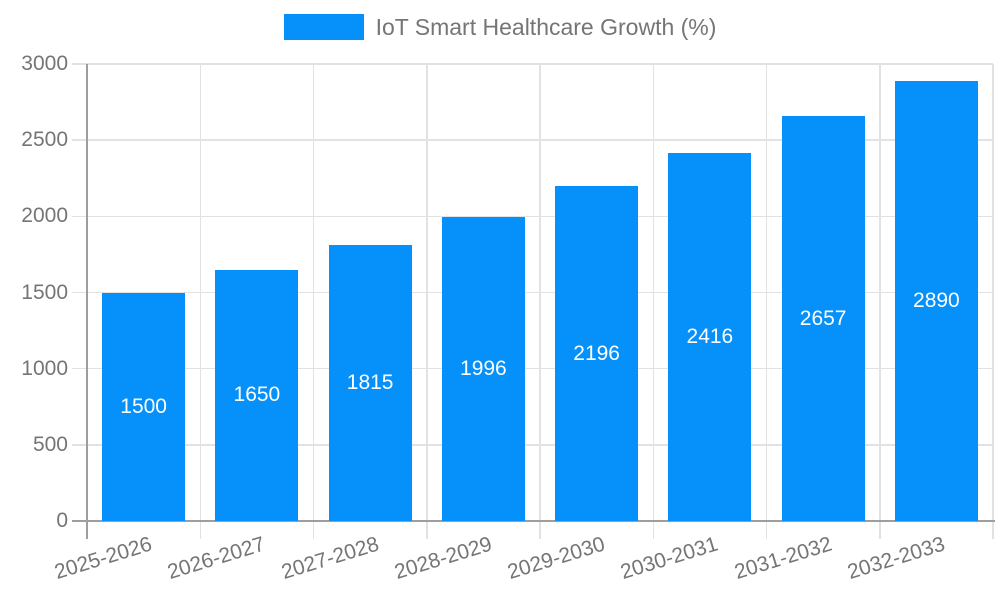 This screenshot has width=1000, height=600. What do you see at coordinates (330, 558) in the screenshot?
I see `x-tick-label: 2027-2028` at bounding box center [330, 558].